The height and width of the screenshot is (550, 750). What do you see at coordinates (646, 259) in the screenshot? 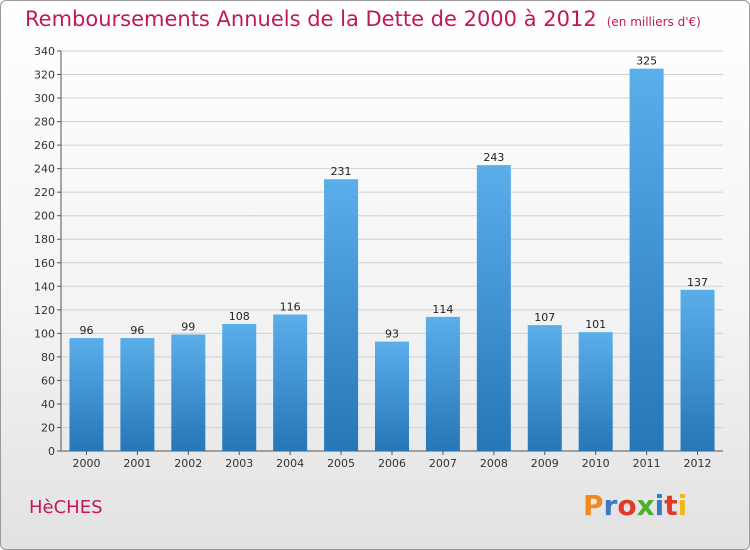
I see `bar-2011` at bounding box center [646, 259].